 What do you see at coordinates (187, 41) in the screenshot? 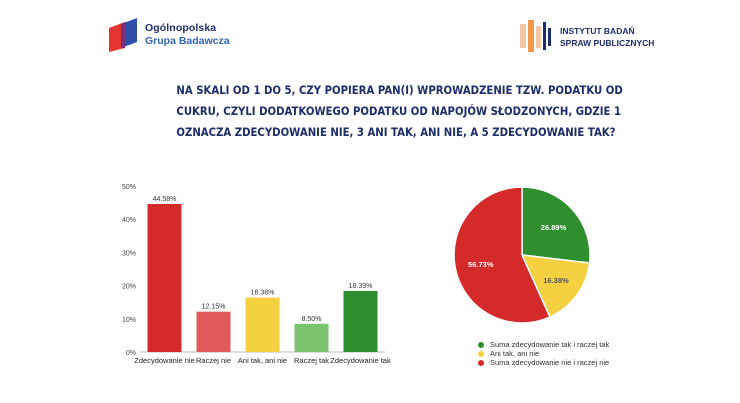
I see `ogb-logo-line2: Grupa Badawcza` at bounding box center [187, 41].